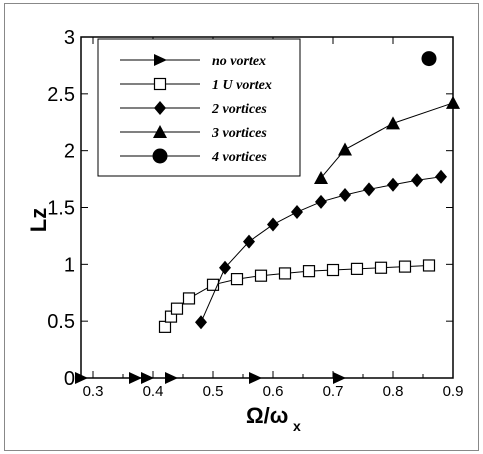 The height and width of the screenshot is (454, 483). What do you see at coordinates (196, 85) in the screenshot?
I see `legend-item: 1 U vortex` at bounding box center [196, 85].